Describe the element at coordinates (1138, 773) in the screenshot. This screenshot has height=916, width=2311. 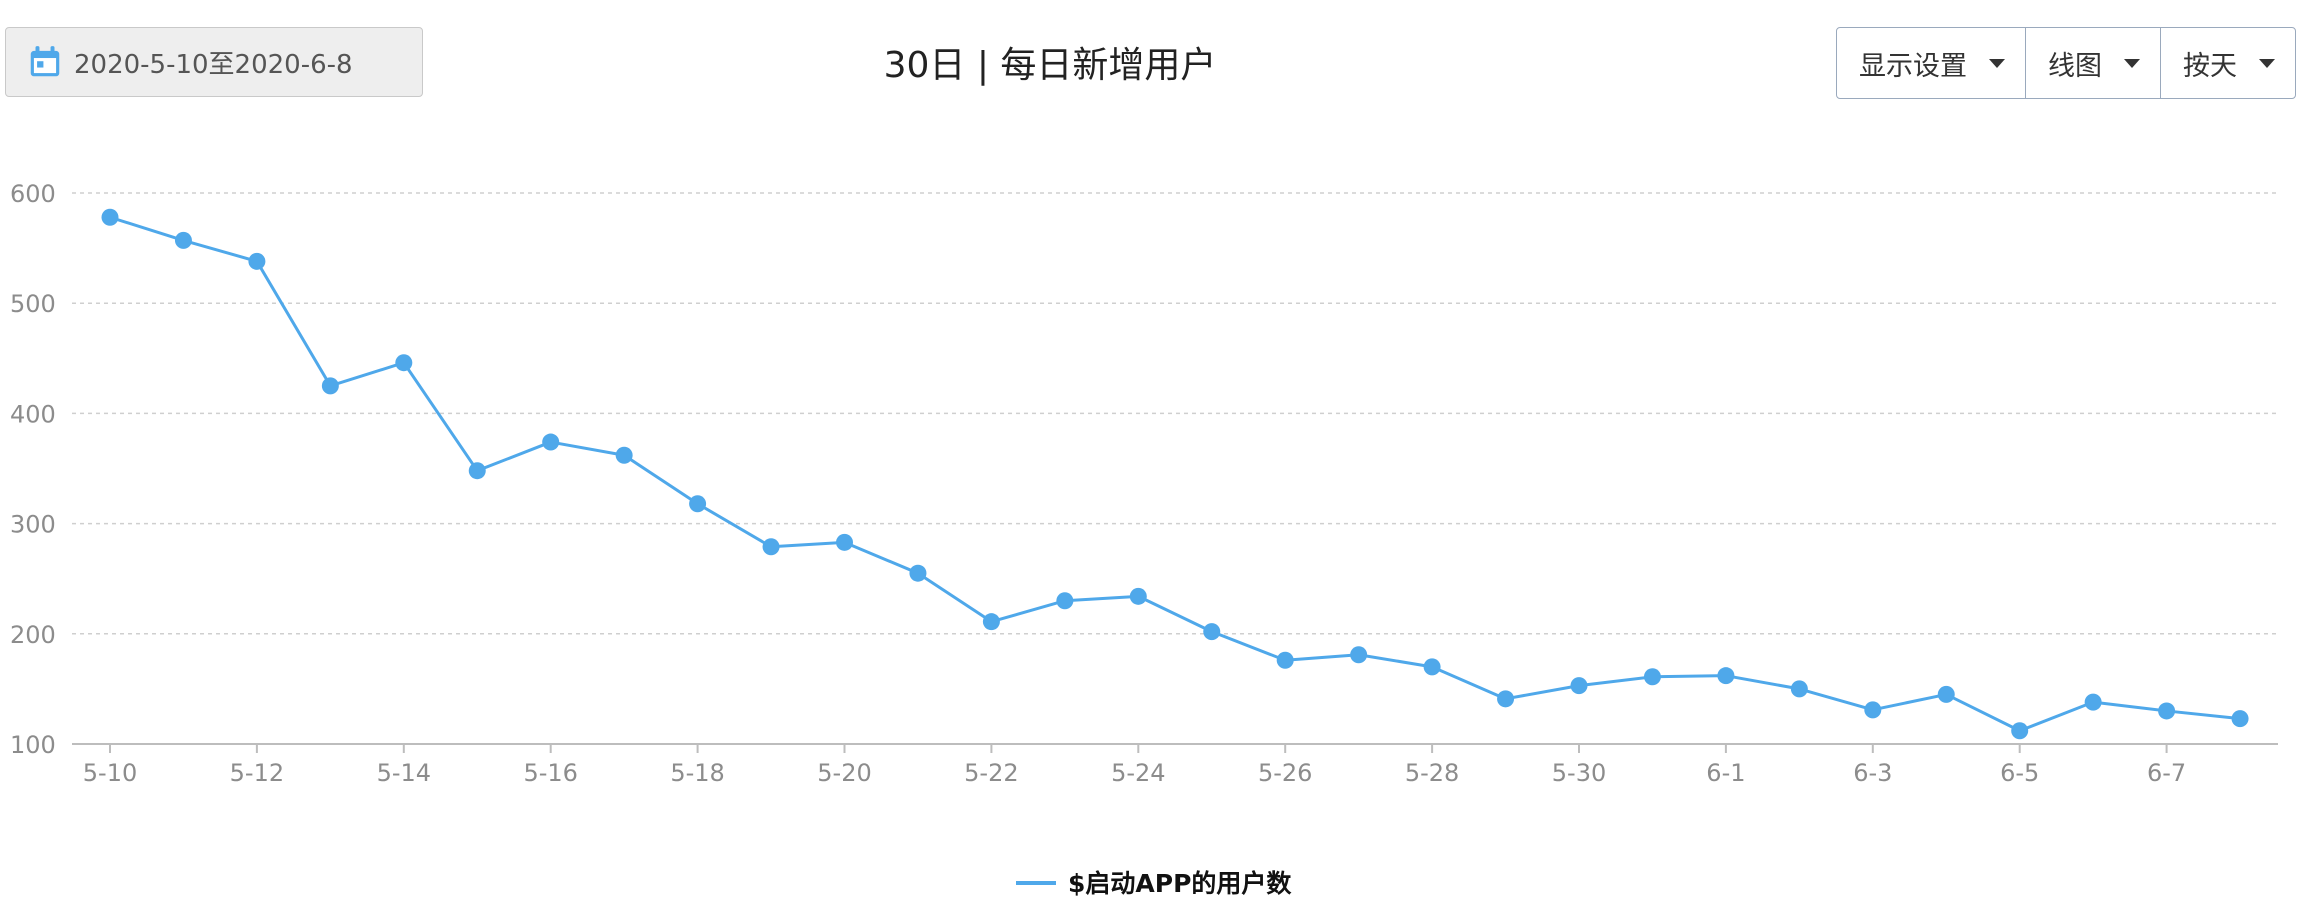
I see `x-tick-label: 5-24` at that location.